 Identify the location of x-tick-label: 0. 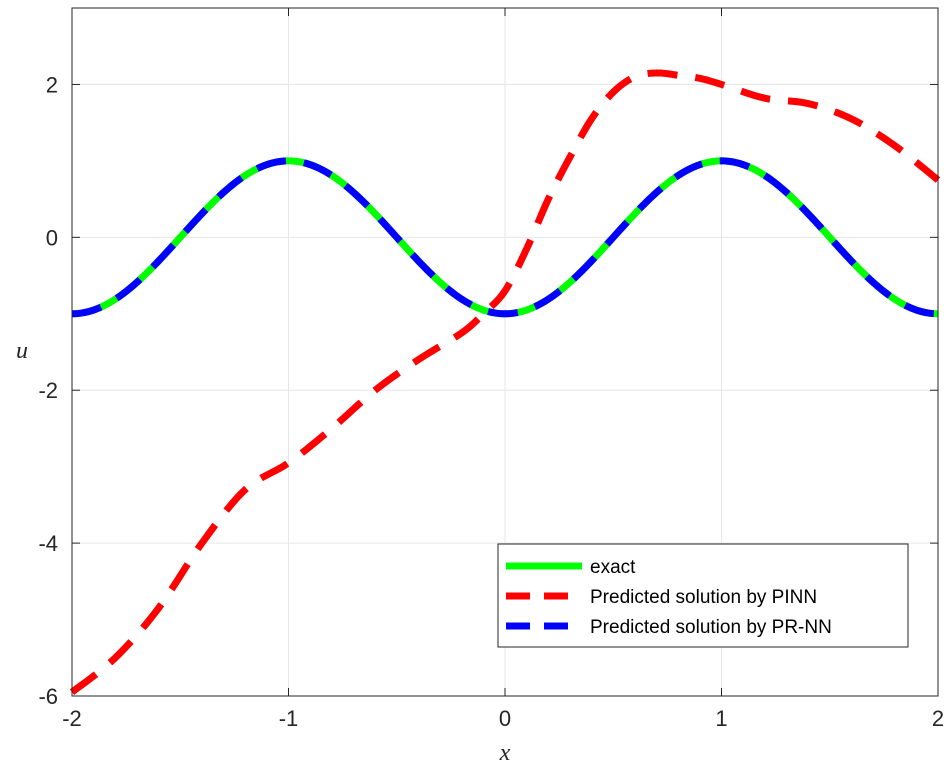
(505, 718).